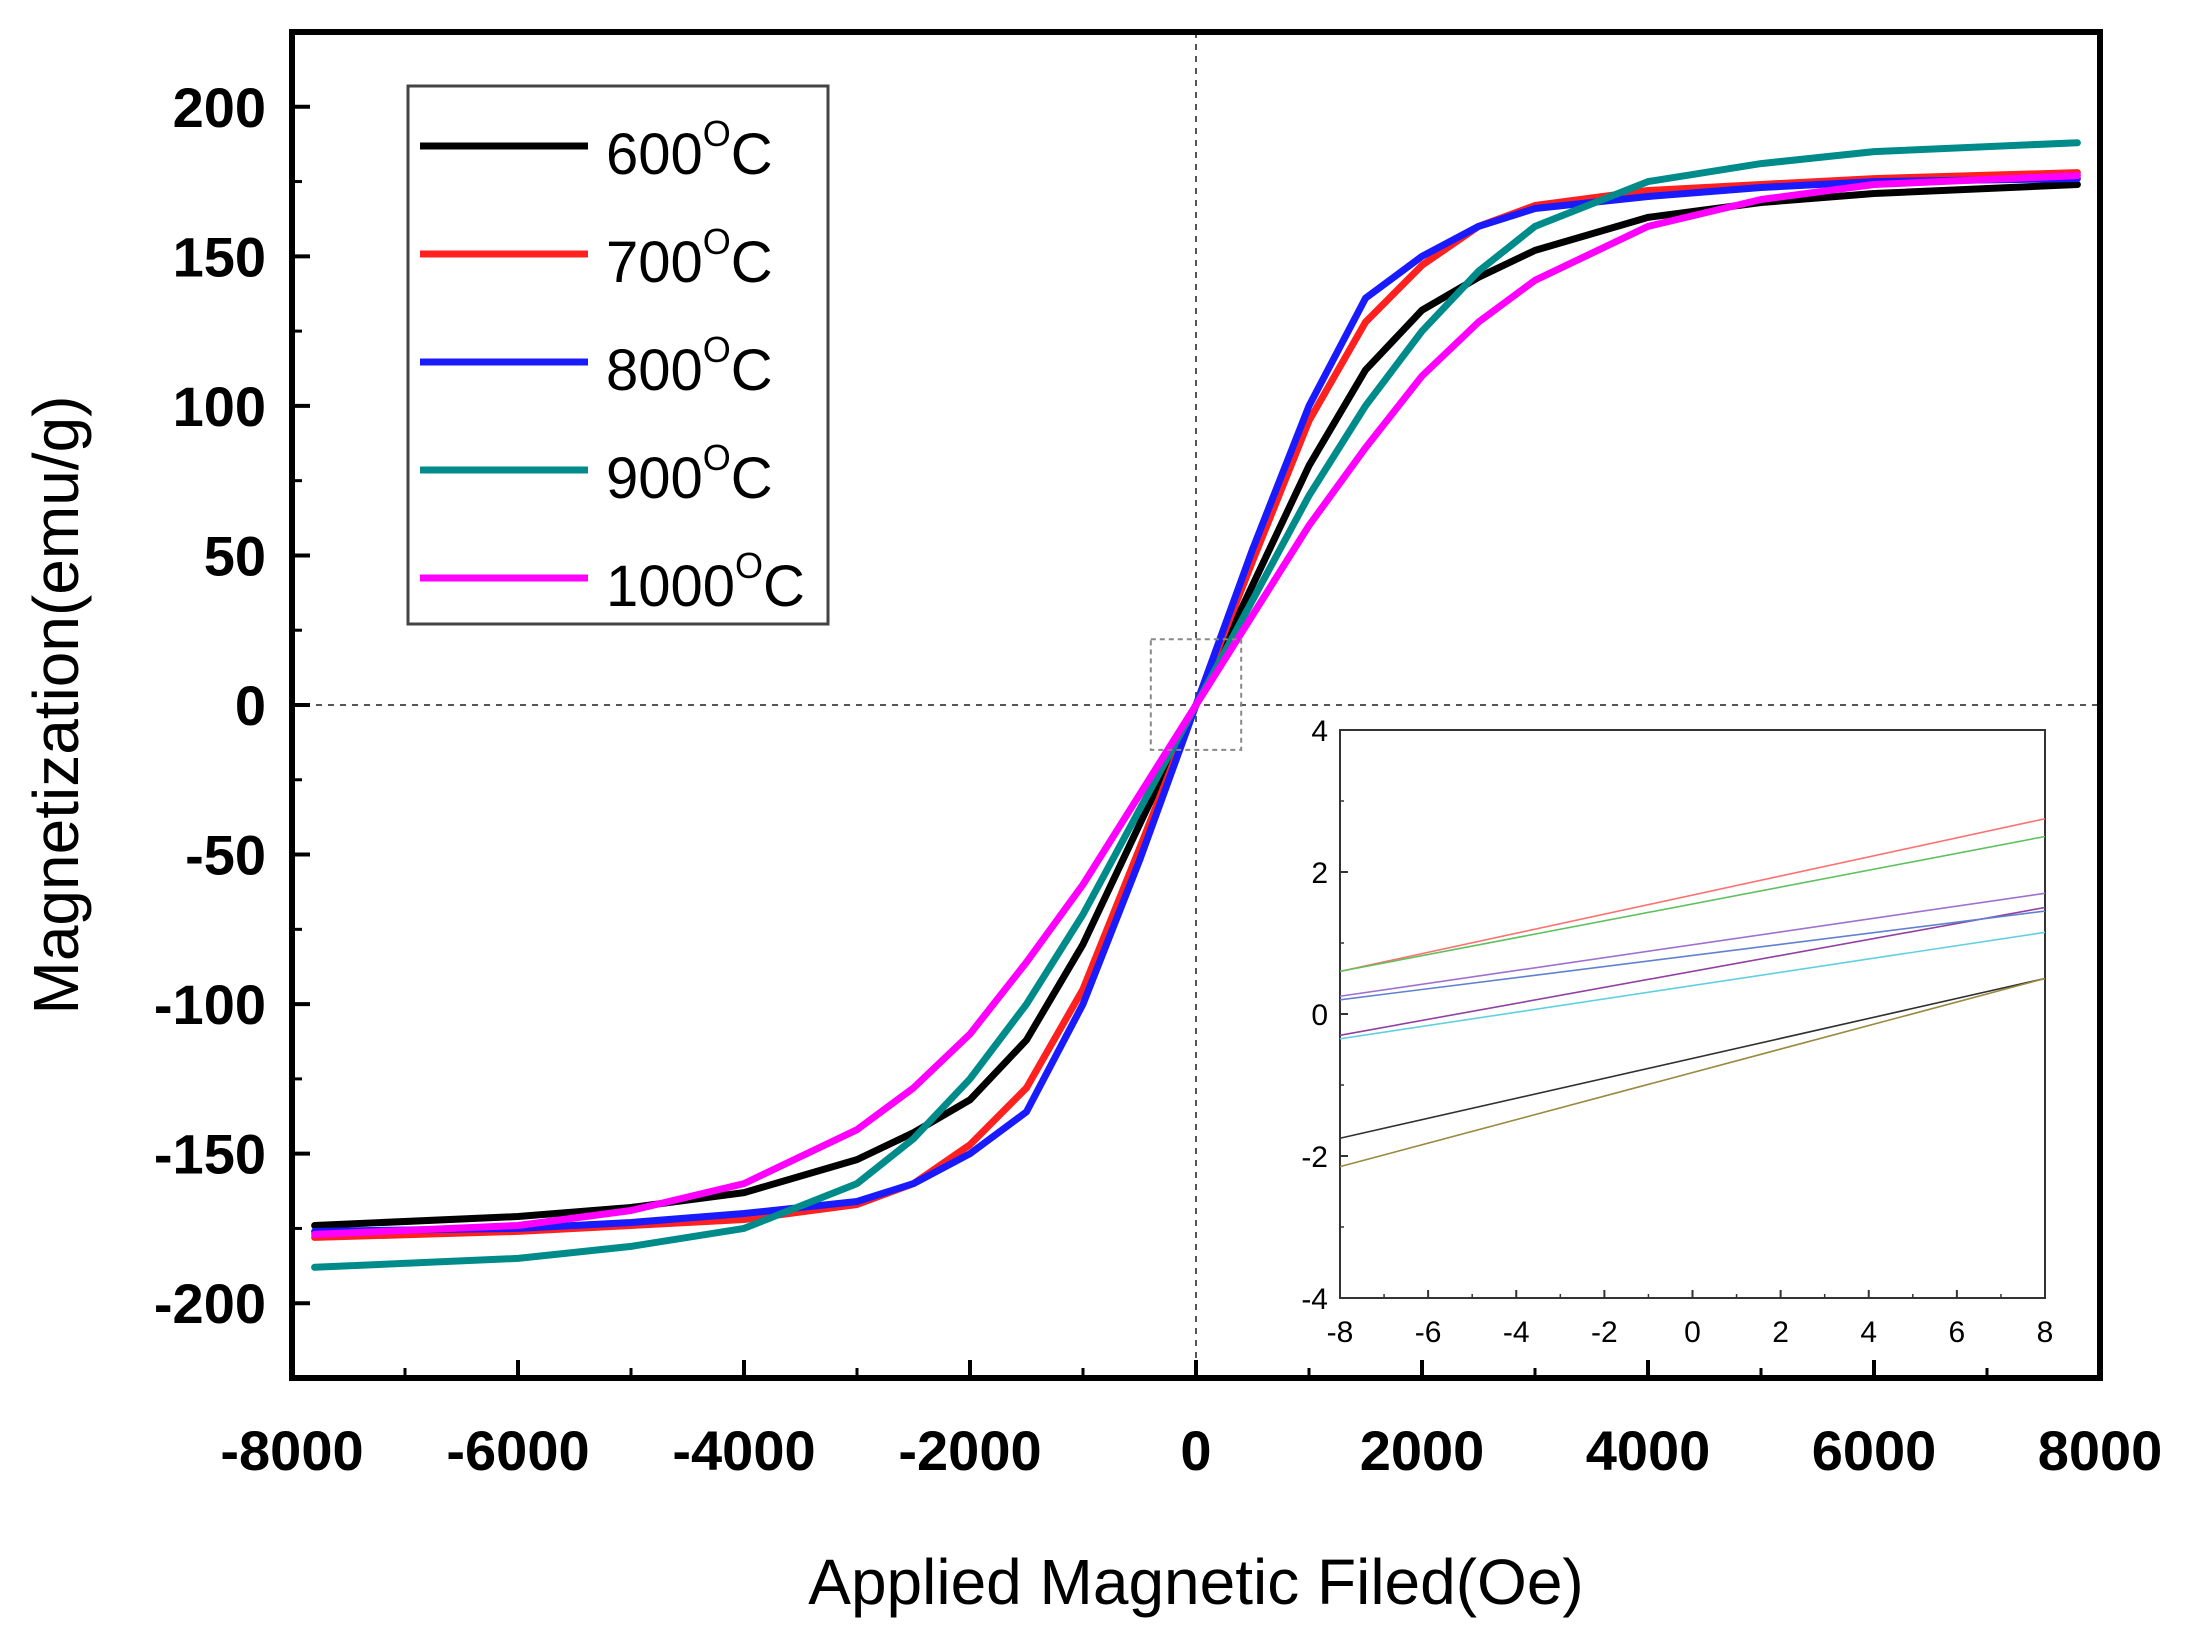  I want to click on inset-x-tick-label: 4, so click(1868, 1332).